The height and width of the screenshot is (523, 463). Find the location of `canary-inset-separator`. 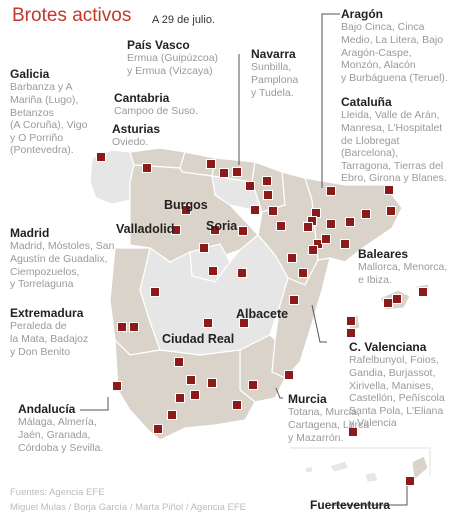

canary-inset-separator is located at coordinates (360, 461).